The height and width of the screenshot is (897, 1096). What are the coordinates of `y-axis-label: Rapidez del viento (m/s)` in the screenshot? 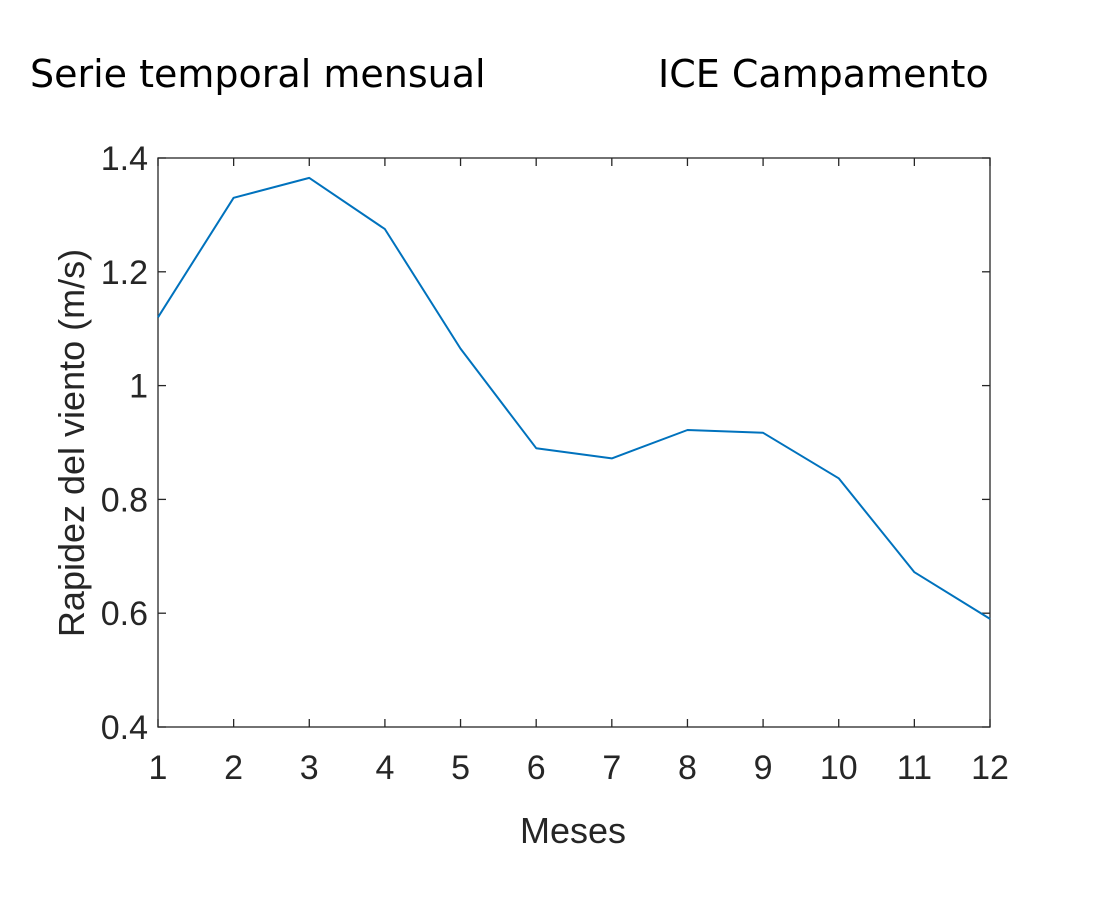 It's located at (71, 443).